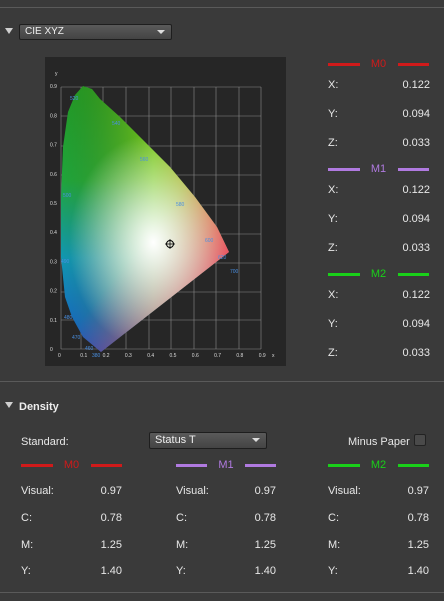  I want to click on standard-label: Standard:, so click(45, 442).